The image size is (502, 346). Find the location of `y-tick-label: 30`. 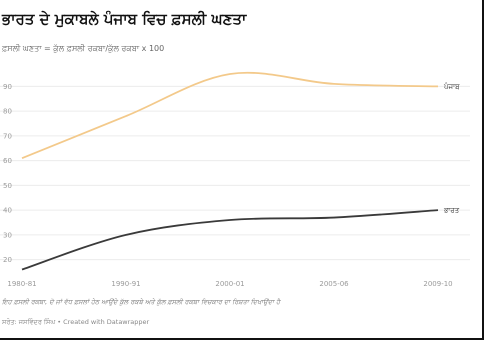

y-tick-label: 30 is located at coordinates (7, 235).